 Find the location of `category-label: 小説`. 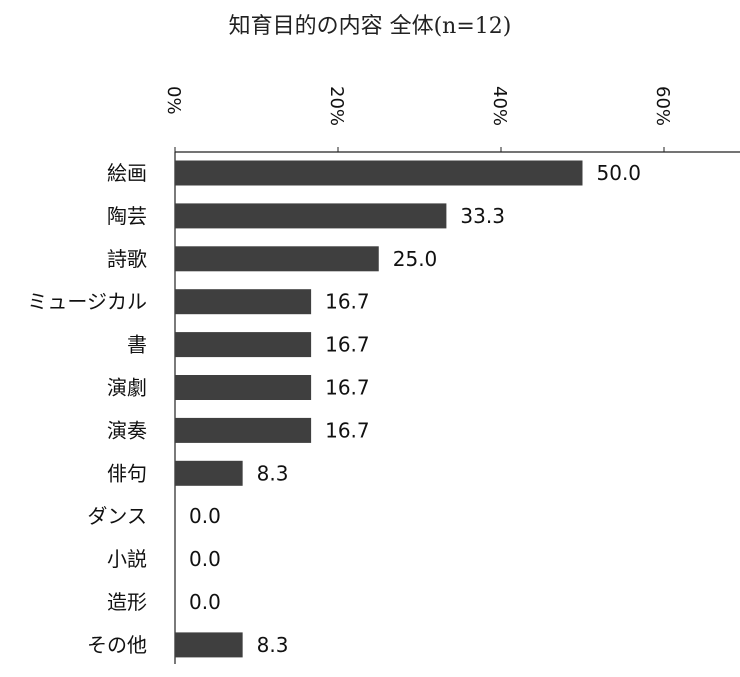

category-label: 小説 is located at coordinates (127, 559).